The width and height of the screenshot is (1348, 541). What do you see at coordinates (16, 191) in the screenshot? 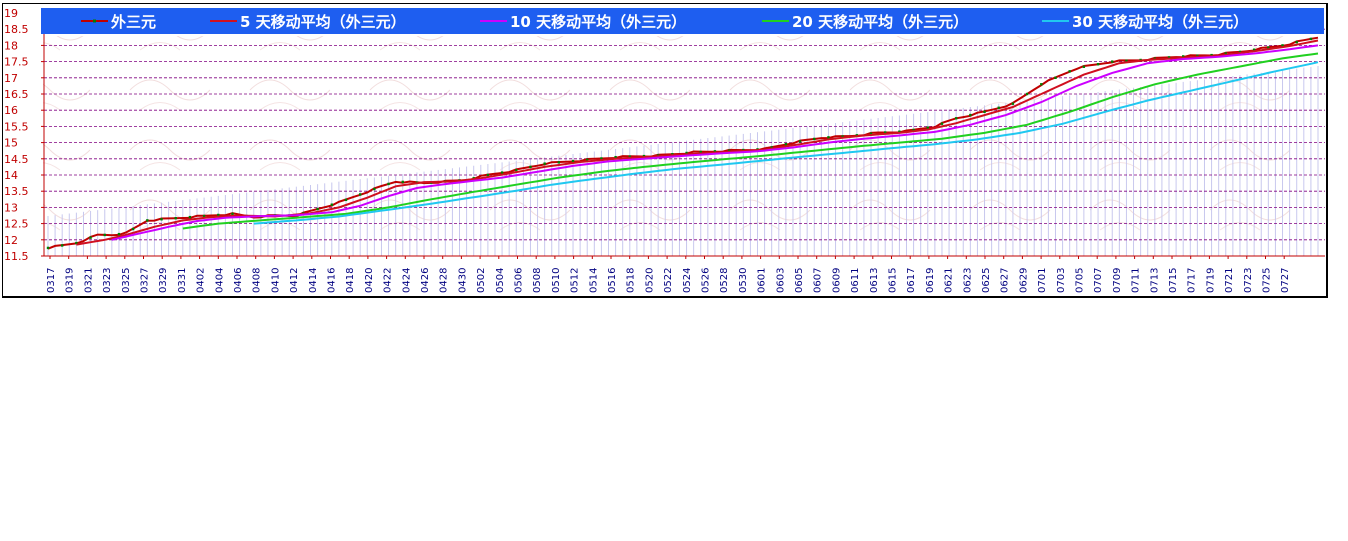
I see `y-tick-label: 13.5` at bounding box center [16, 191].